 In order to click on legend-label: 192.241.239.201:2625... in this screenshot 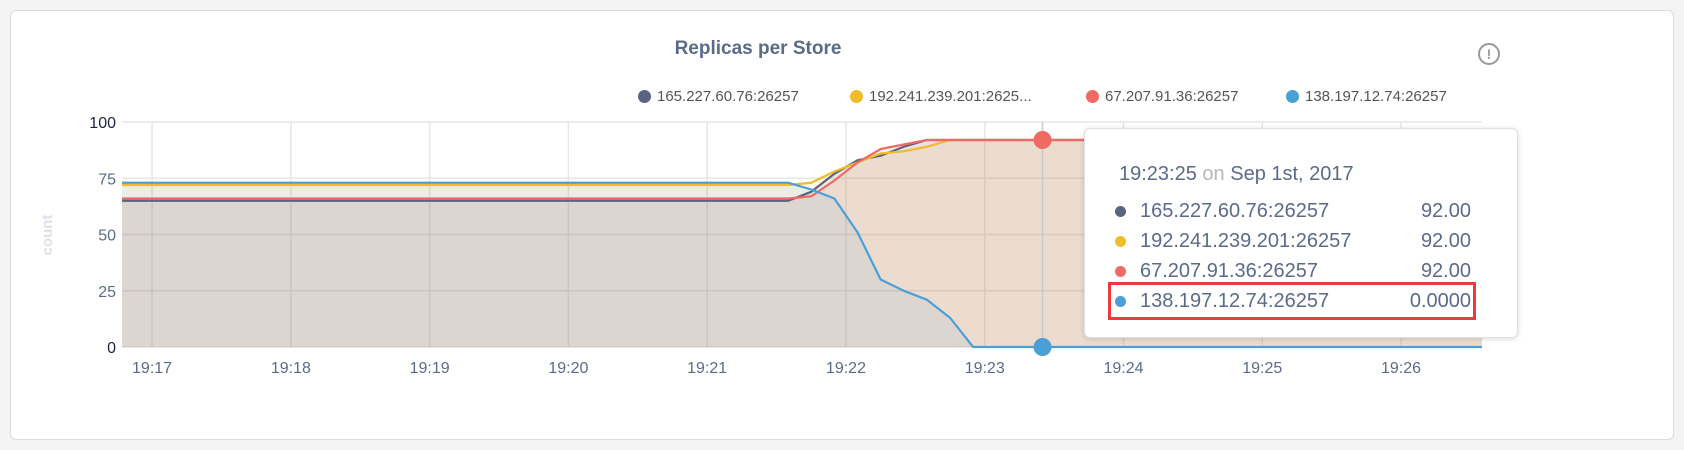, I will do `click(950, 96)`.